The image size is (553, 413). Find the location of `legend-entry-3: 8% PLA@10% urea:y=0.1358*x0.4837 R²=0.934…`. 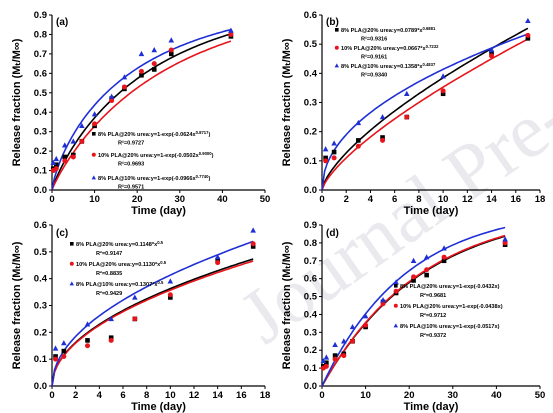

legend-entry-3: 8% PLA@10% urea:y=0.1358*x0.4837 R²=0.934… is located at coordinates (385, 70).